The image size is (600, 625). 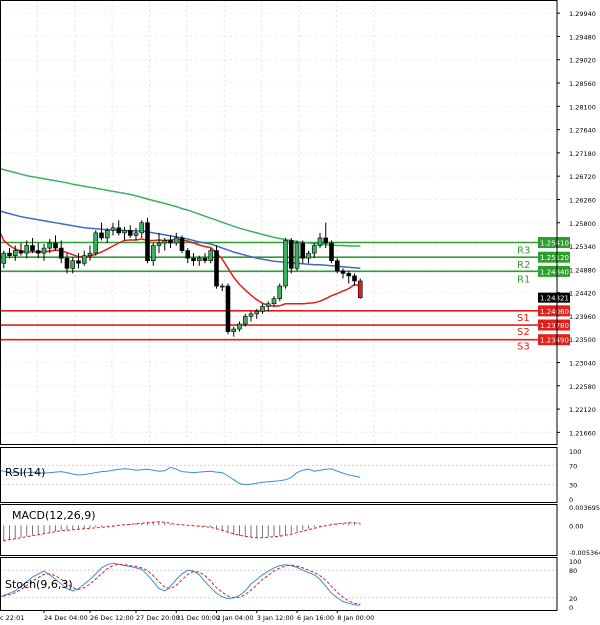 What do you see at coordinates (315, 618) in the screenshot?
I see `time-tick-label: 6 Jan 16:00` at bounding box center [315, 618].